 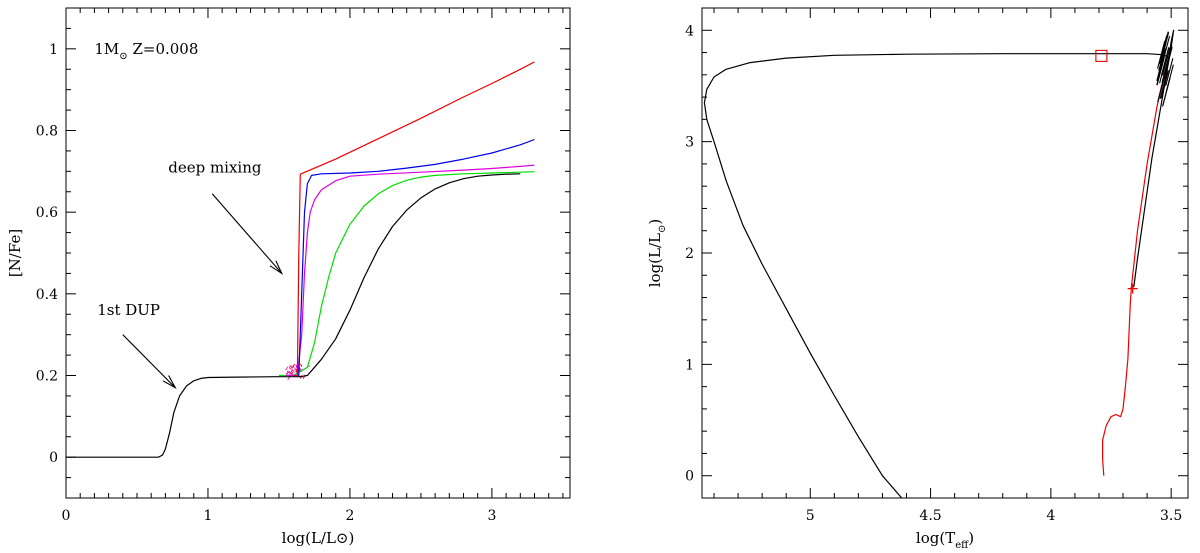 What do you see at coordinates (689, 365) in the screenshot?
I see `right-y-tick-label: 1` at bounding box center [689, 365].